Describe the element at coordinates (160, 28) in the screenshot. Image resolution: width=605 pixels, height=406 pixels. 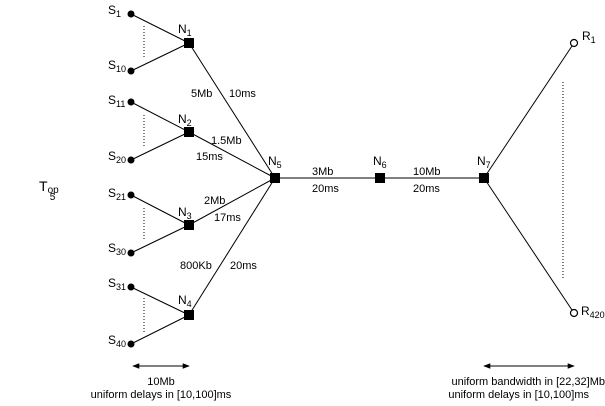
I see `link-s1-n1` at that location.